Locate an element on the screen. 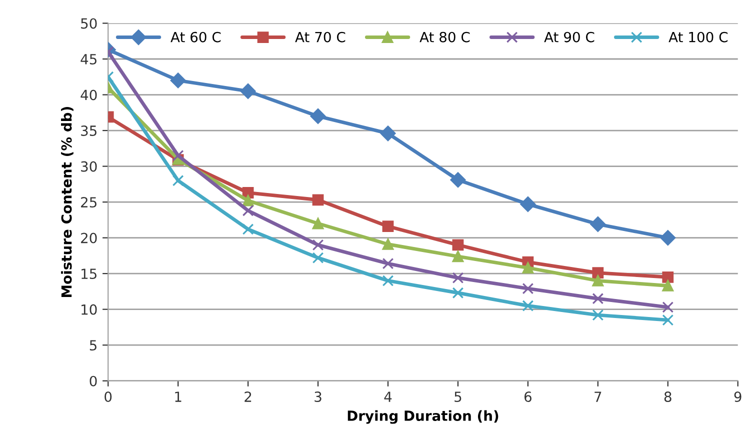  legend-label: At 90 C is located at coordinates (569, 37).